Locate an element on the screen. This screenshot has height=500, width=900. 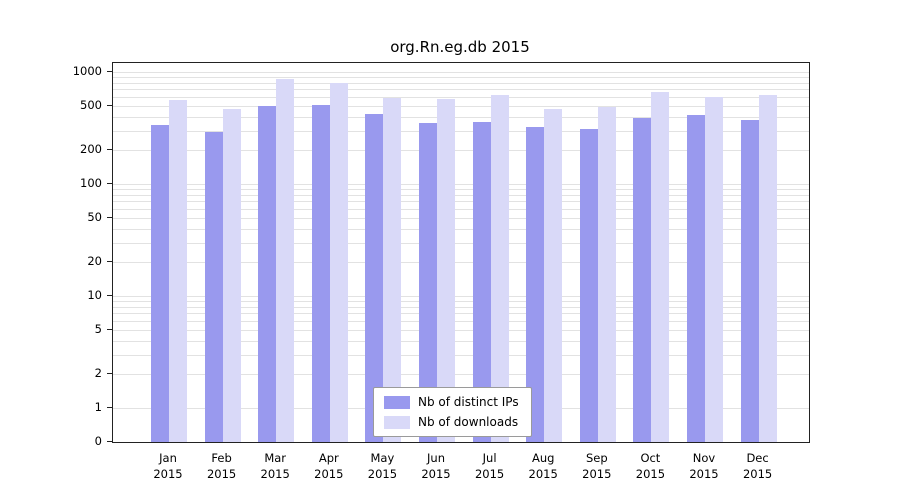
x-tick-label: Dec 2015 is located at coordinates (757, 466).